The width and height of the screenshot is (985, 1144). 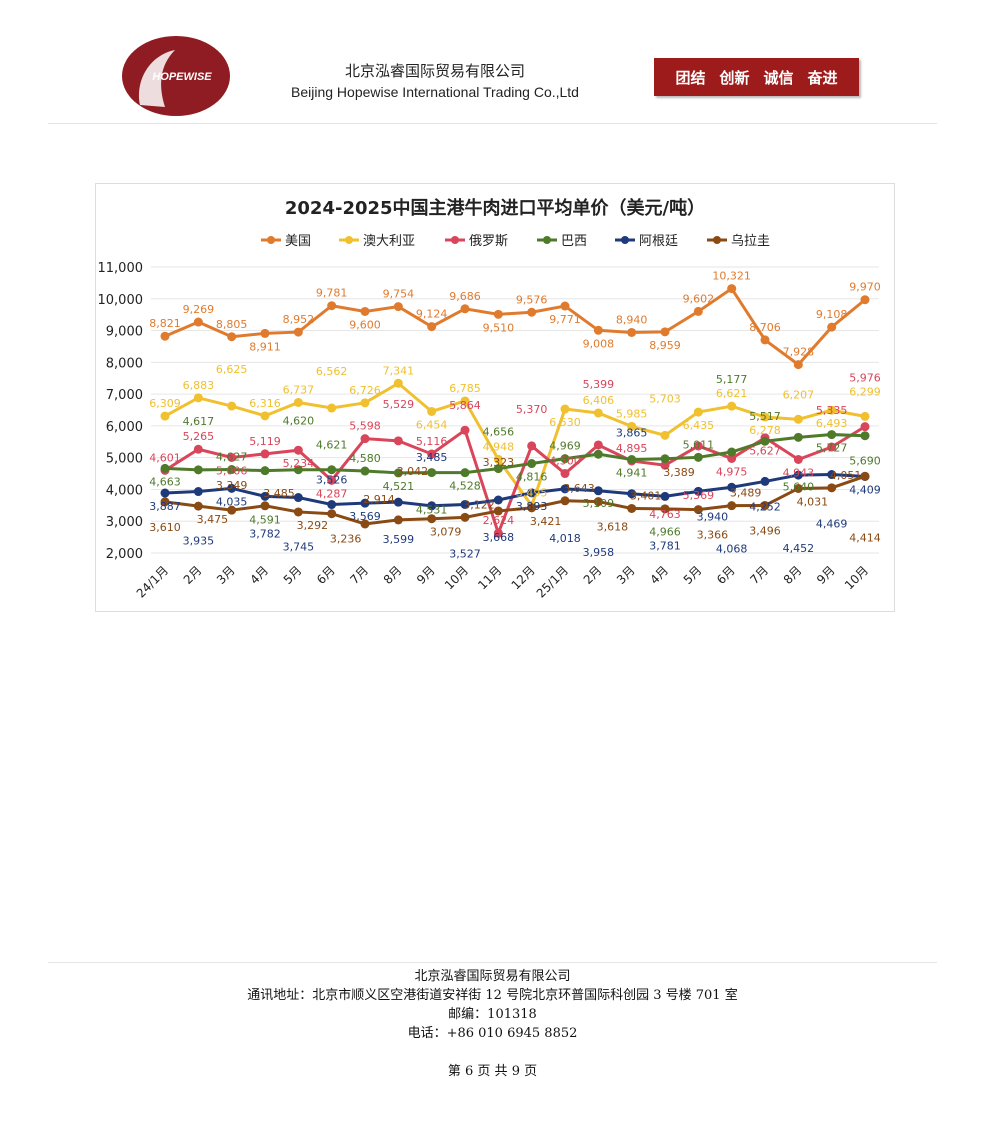 What do you see at coordinates (346, 539) in the screenshot?
I see `data-label: 3,236` at bounding box center [346, 539].